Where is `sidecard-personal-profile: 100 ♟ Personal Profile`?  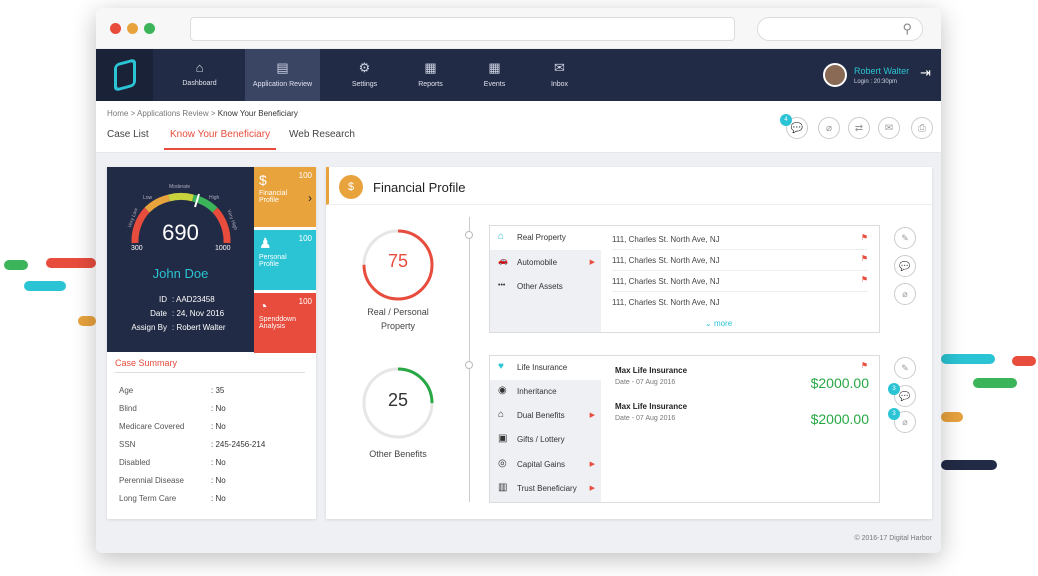
sidecard-personal-profile: 100 ♟ Personal Profile is located at coordinates (285, 260).